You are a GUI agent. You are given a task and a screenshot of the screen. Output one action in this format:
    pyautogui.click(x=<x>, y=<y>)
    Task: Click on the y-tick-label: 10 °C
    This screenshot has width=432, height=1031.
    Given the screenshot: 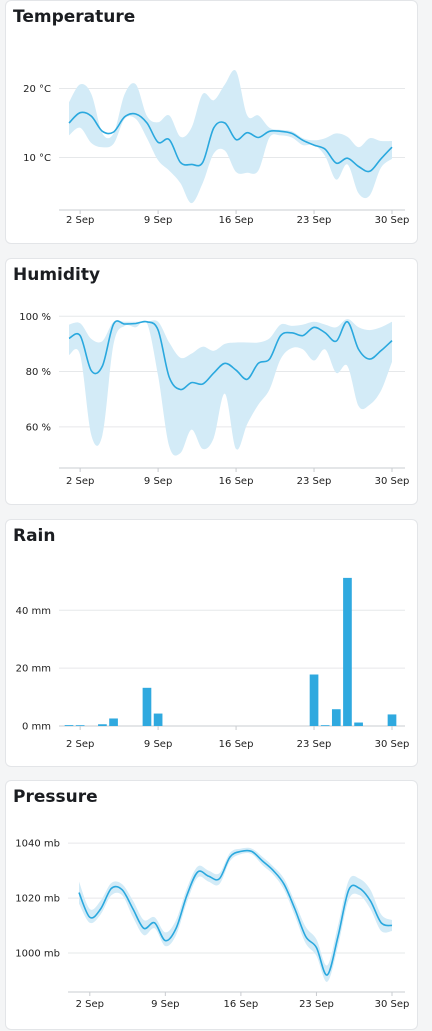 What is the action you would take?
    pyautogui.click(x=37, y=158)
    